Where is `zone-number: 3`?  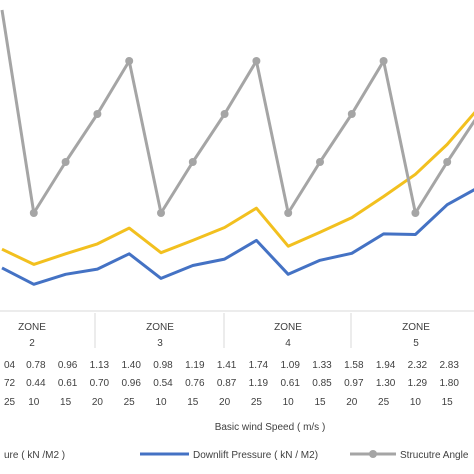 zone-number: 3 is located at coordinates (160, 343).